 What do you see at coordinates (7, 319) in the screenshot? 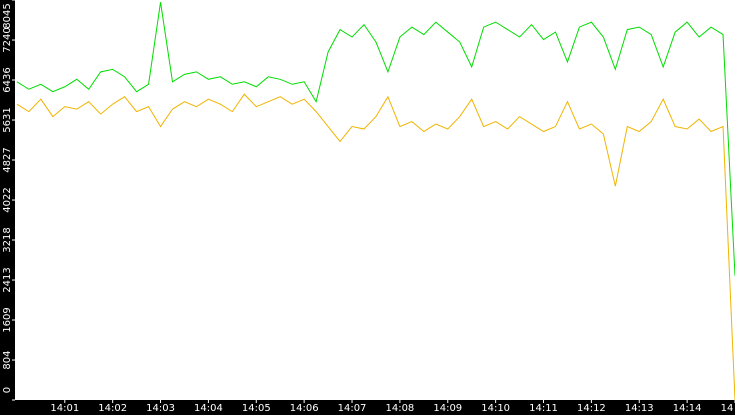
I see `y-tick-label: 1609` at bounding box center [7, 319].